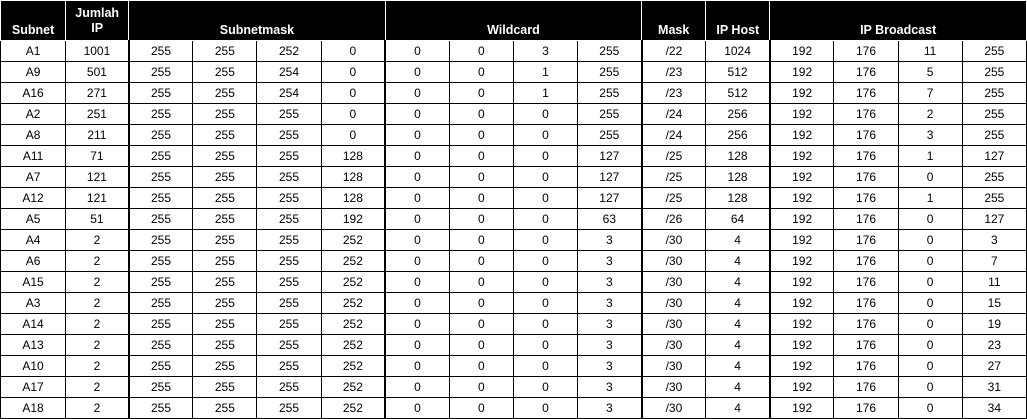 The width and height of the screenshot is (1027, 419). What do you see at coordinates (33, 93) in the screenshot?
I see `cell-subnet: A16` at bounding box center [33, 93].